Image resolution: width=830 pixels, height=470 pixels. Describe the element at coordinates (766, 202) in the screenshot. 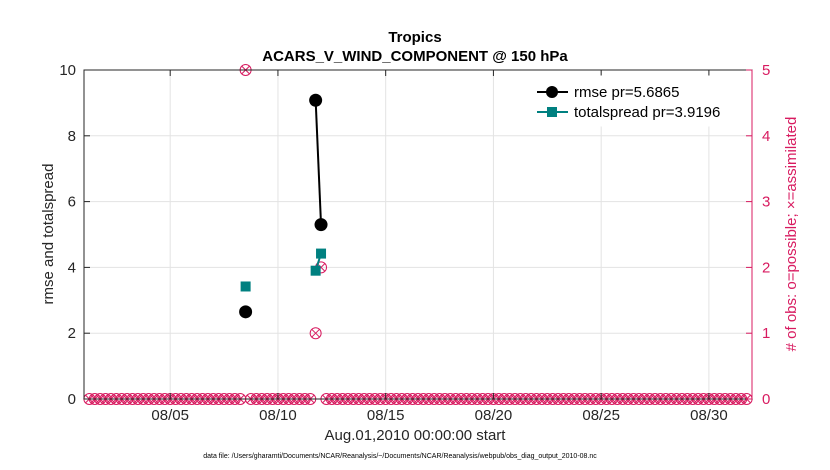

I see `y-tick-label-right: 3` at that location.